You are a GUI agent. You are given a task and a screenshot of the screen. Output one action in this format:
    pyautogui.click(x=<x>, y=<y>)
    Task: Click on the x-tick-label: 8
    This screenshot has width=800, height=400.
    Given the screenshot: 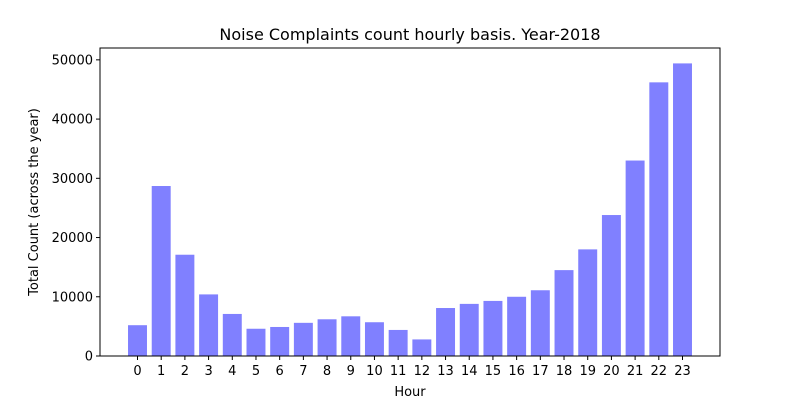 What is the action you would take?
    pyautogui.click(x=327, y=371)
    